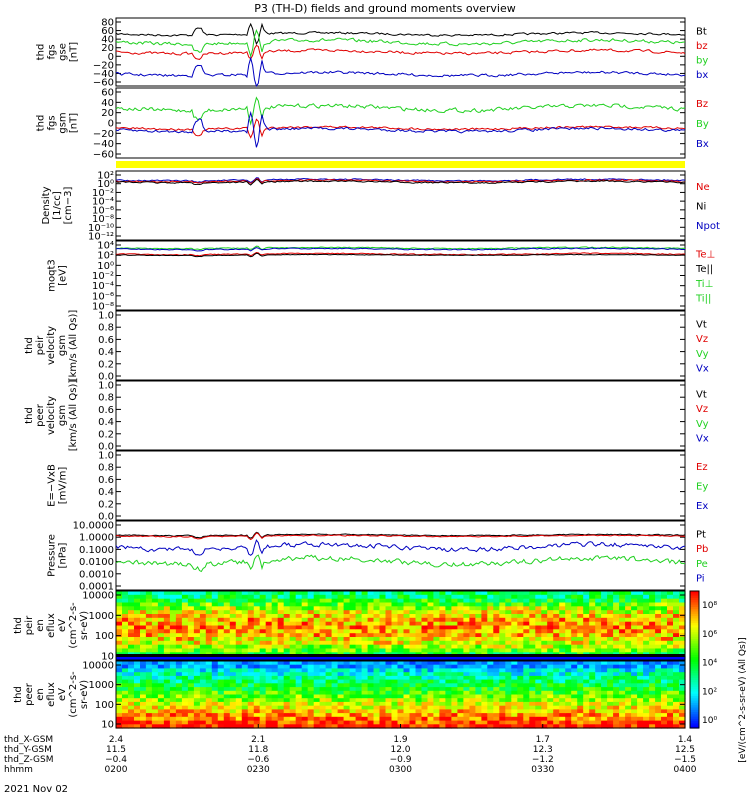 The image size is (750, 800). Describe the element at coordinates (107, 657) in the screenshot. I see `y-tick-label: 10` at that location.